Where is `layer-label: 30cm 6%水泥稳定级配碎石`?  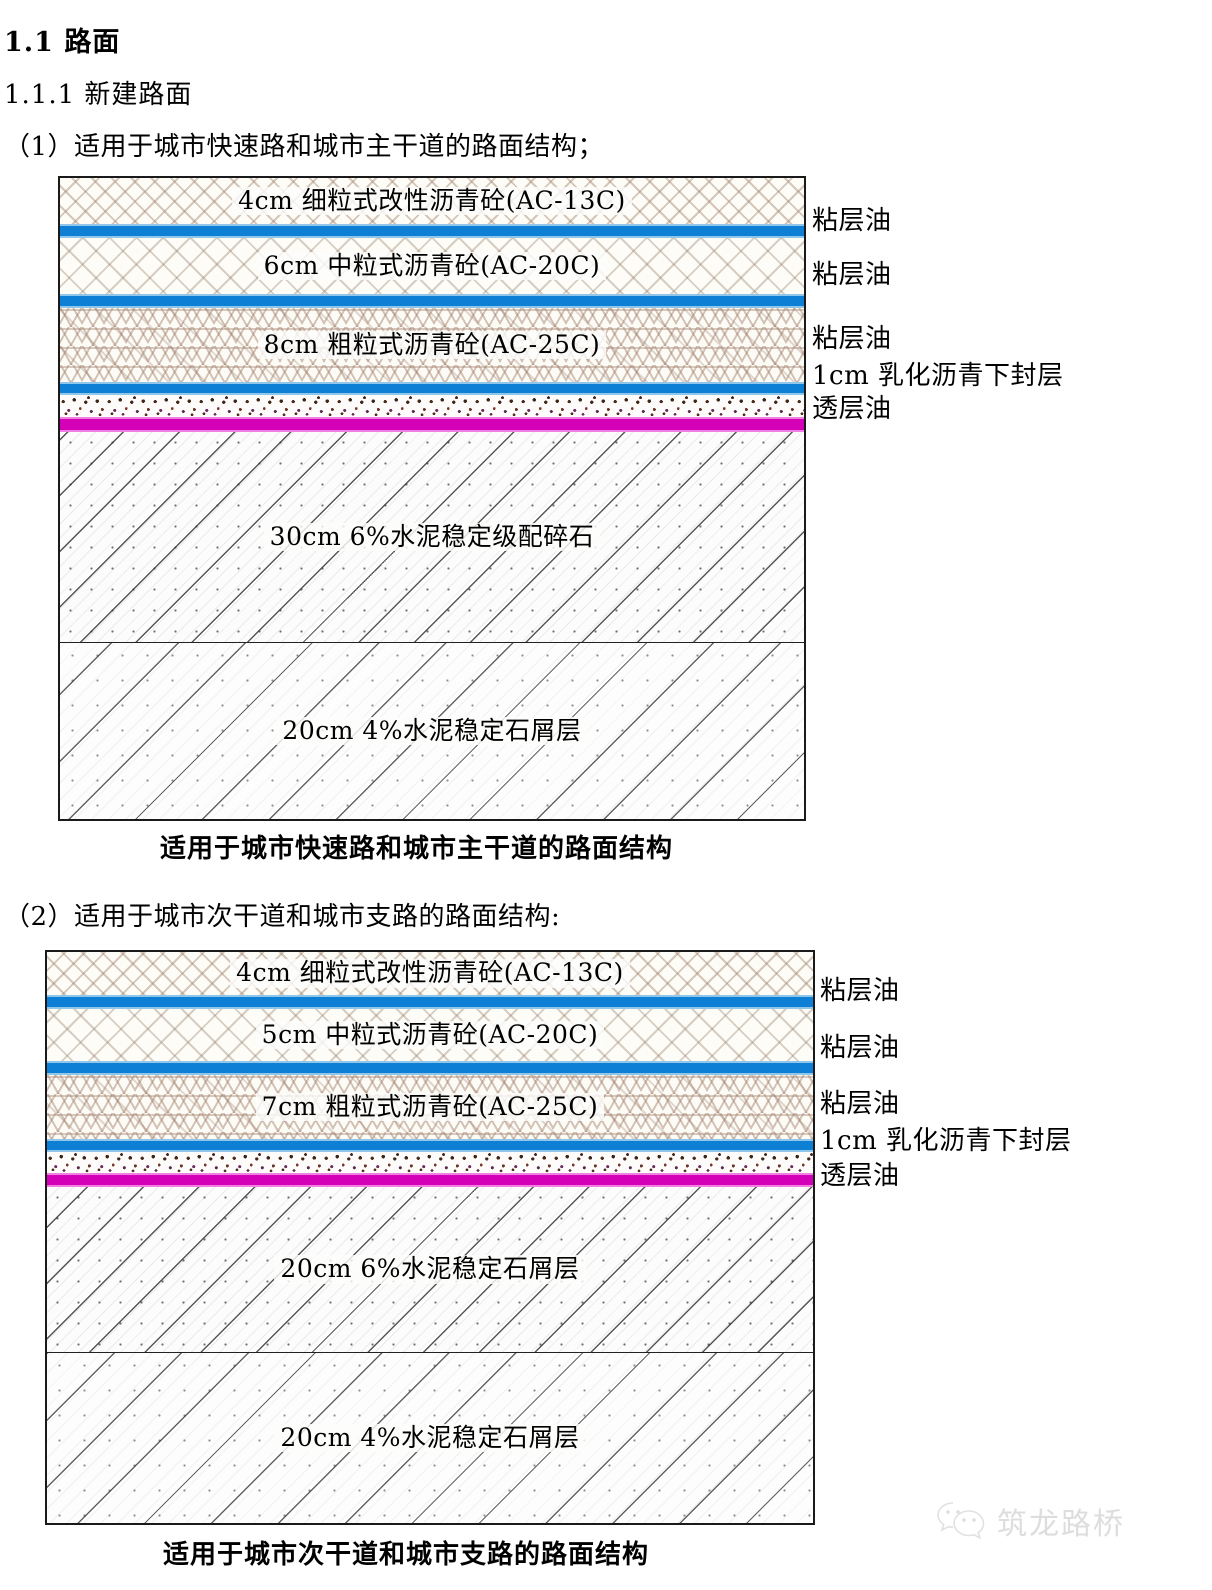
layer-label: 30cm 6%水泥稳定级配碎石 is located at coordinates (432, 537).